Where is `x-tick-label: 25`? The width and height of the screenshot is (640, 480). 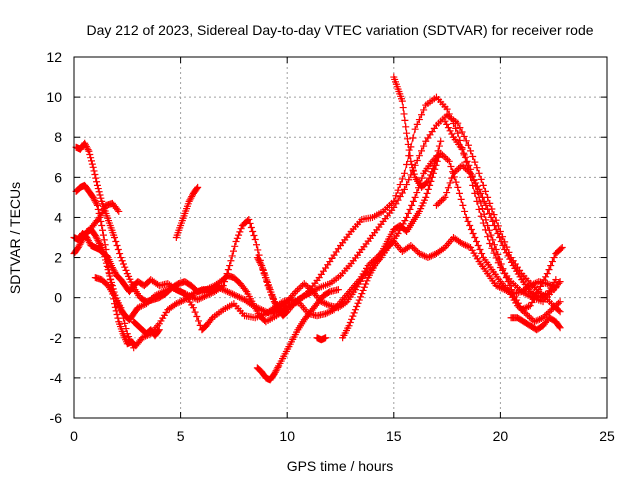
x-tick-label: 25 is located at coordinates (607, 436).